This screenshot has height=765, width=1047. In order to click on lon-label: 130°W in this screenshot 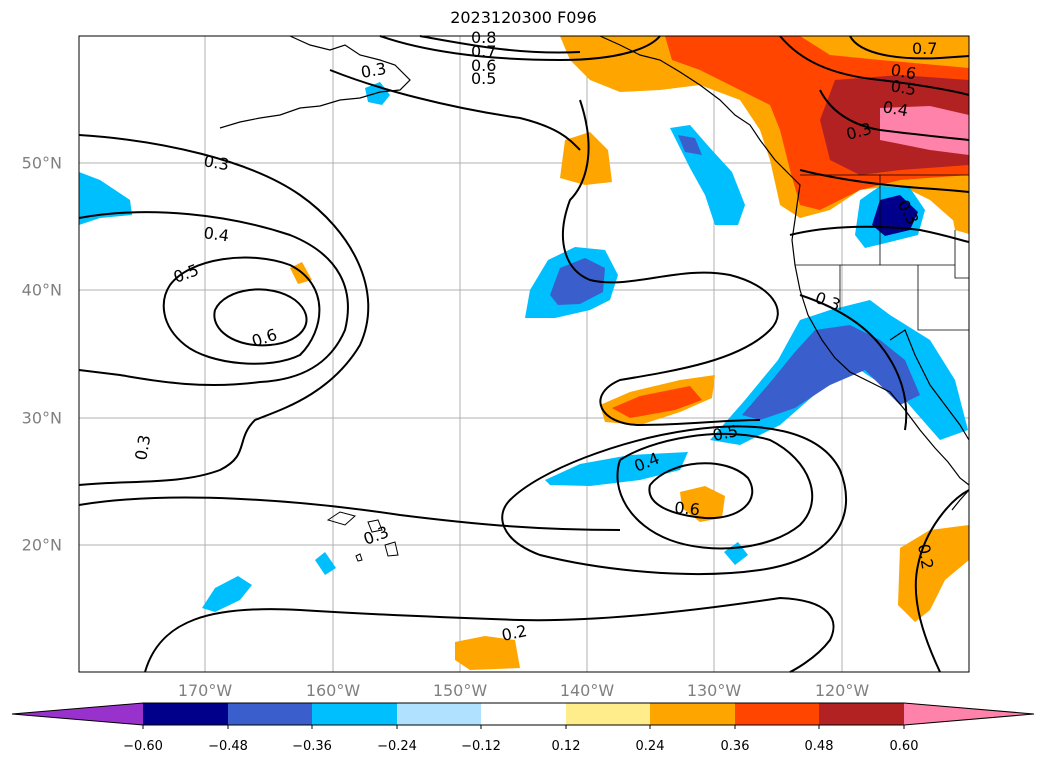, I will do `click(714, 690)`.